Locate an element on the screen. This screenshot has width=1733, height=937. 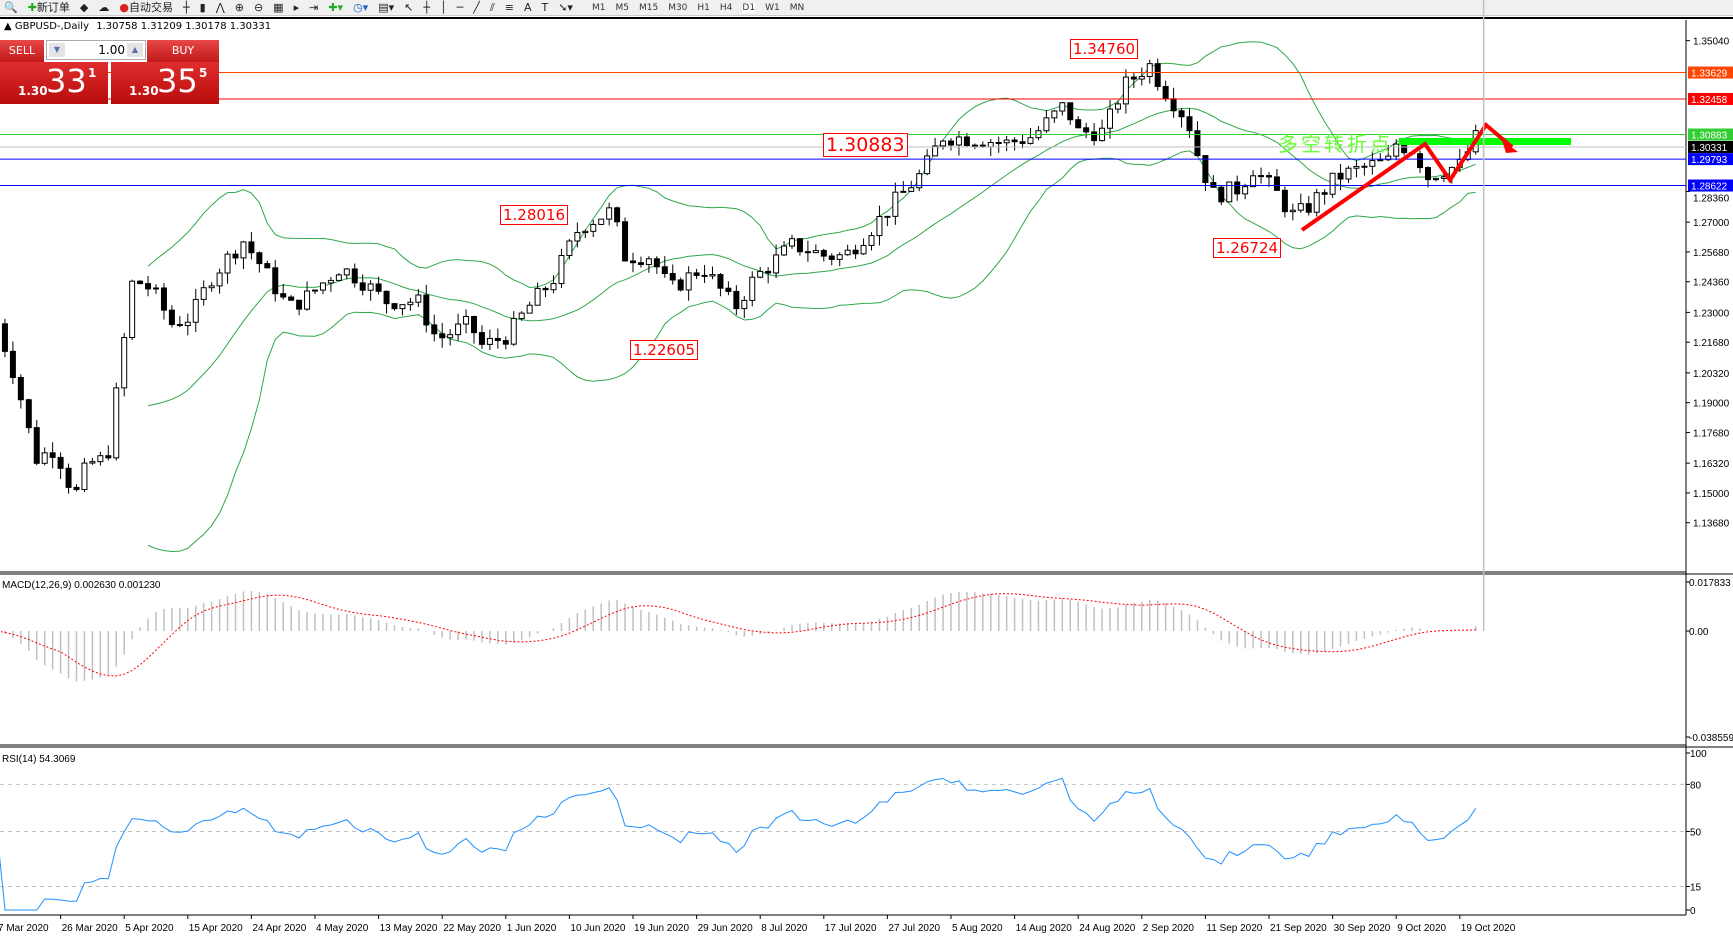
sell-button: SELL is located at coordinates (22, 51).